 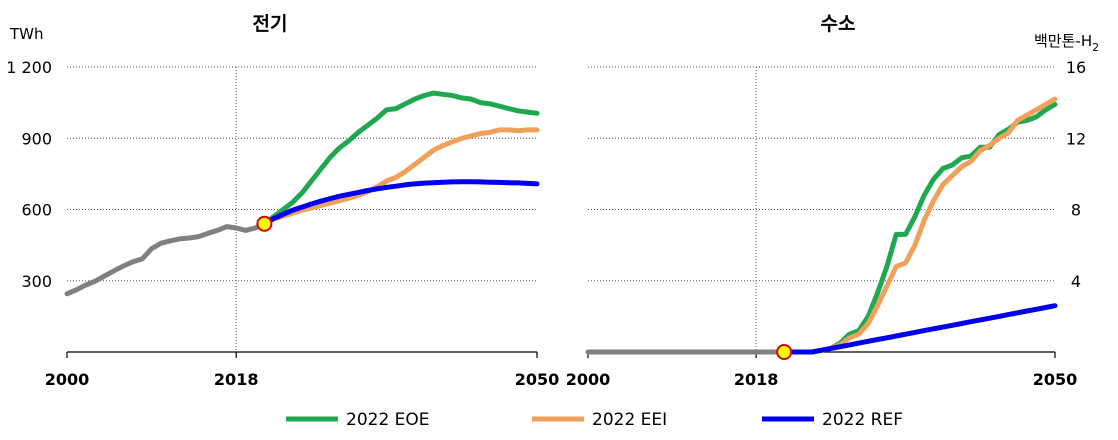 I want to click on legend: 2022 EOE 2022 EEI 2022 REF, so click(x=594, y=420).